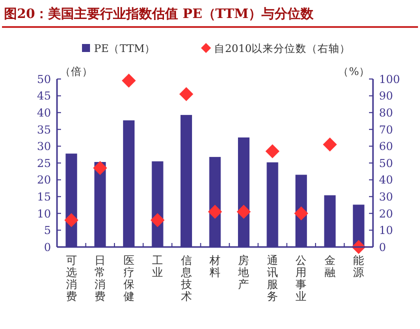 The width and height of the screenshot is (420, 329). I want to click on x-tick-label: 公用事业, so click(301, 278).